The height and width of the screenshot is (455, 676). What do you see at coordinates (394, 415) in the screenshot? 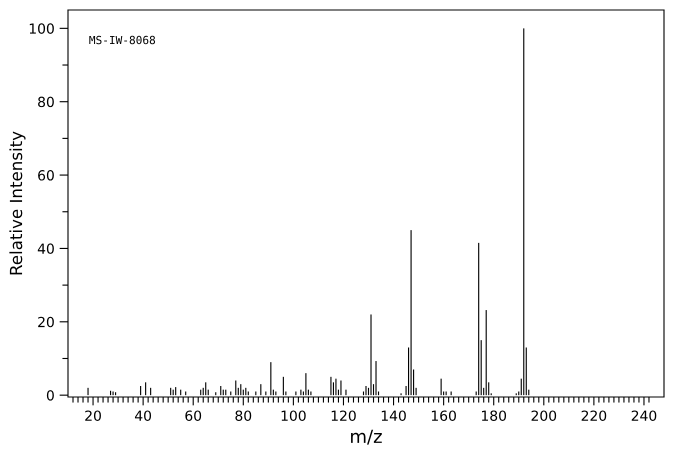
I see `x-tick-label: 140` at bounding box center [394, 415].